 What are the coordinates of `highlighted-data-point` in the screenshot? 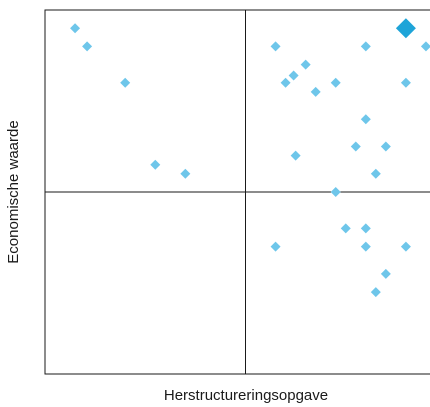 It's located at (405, 28).